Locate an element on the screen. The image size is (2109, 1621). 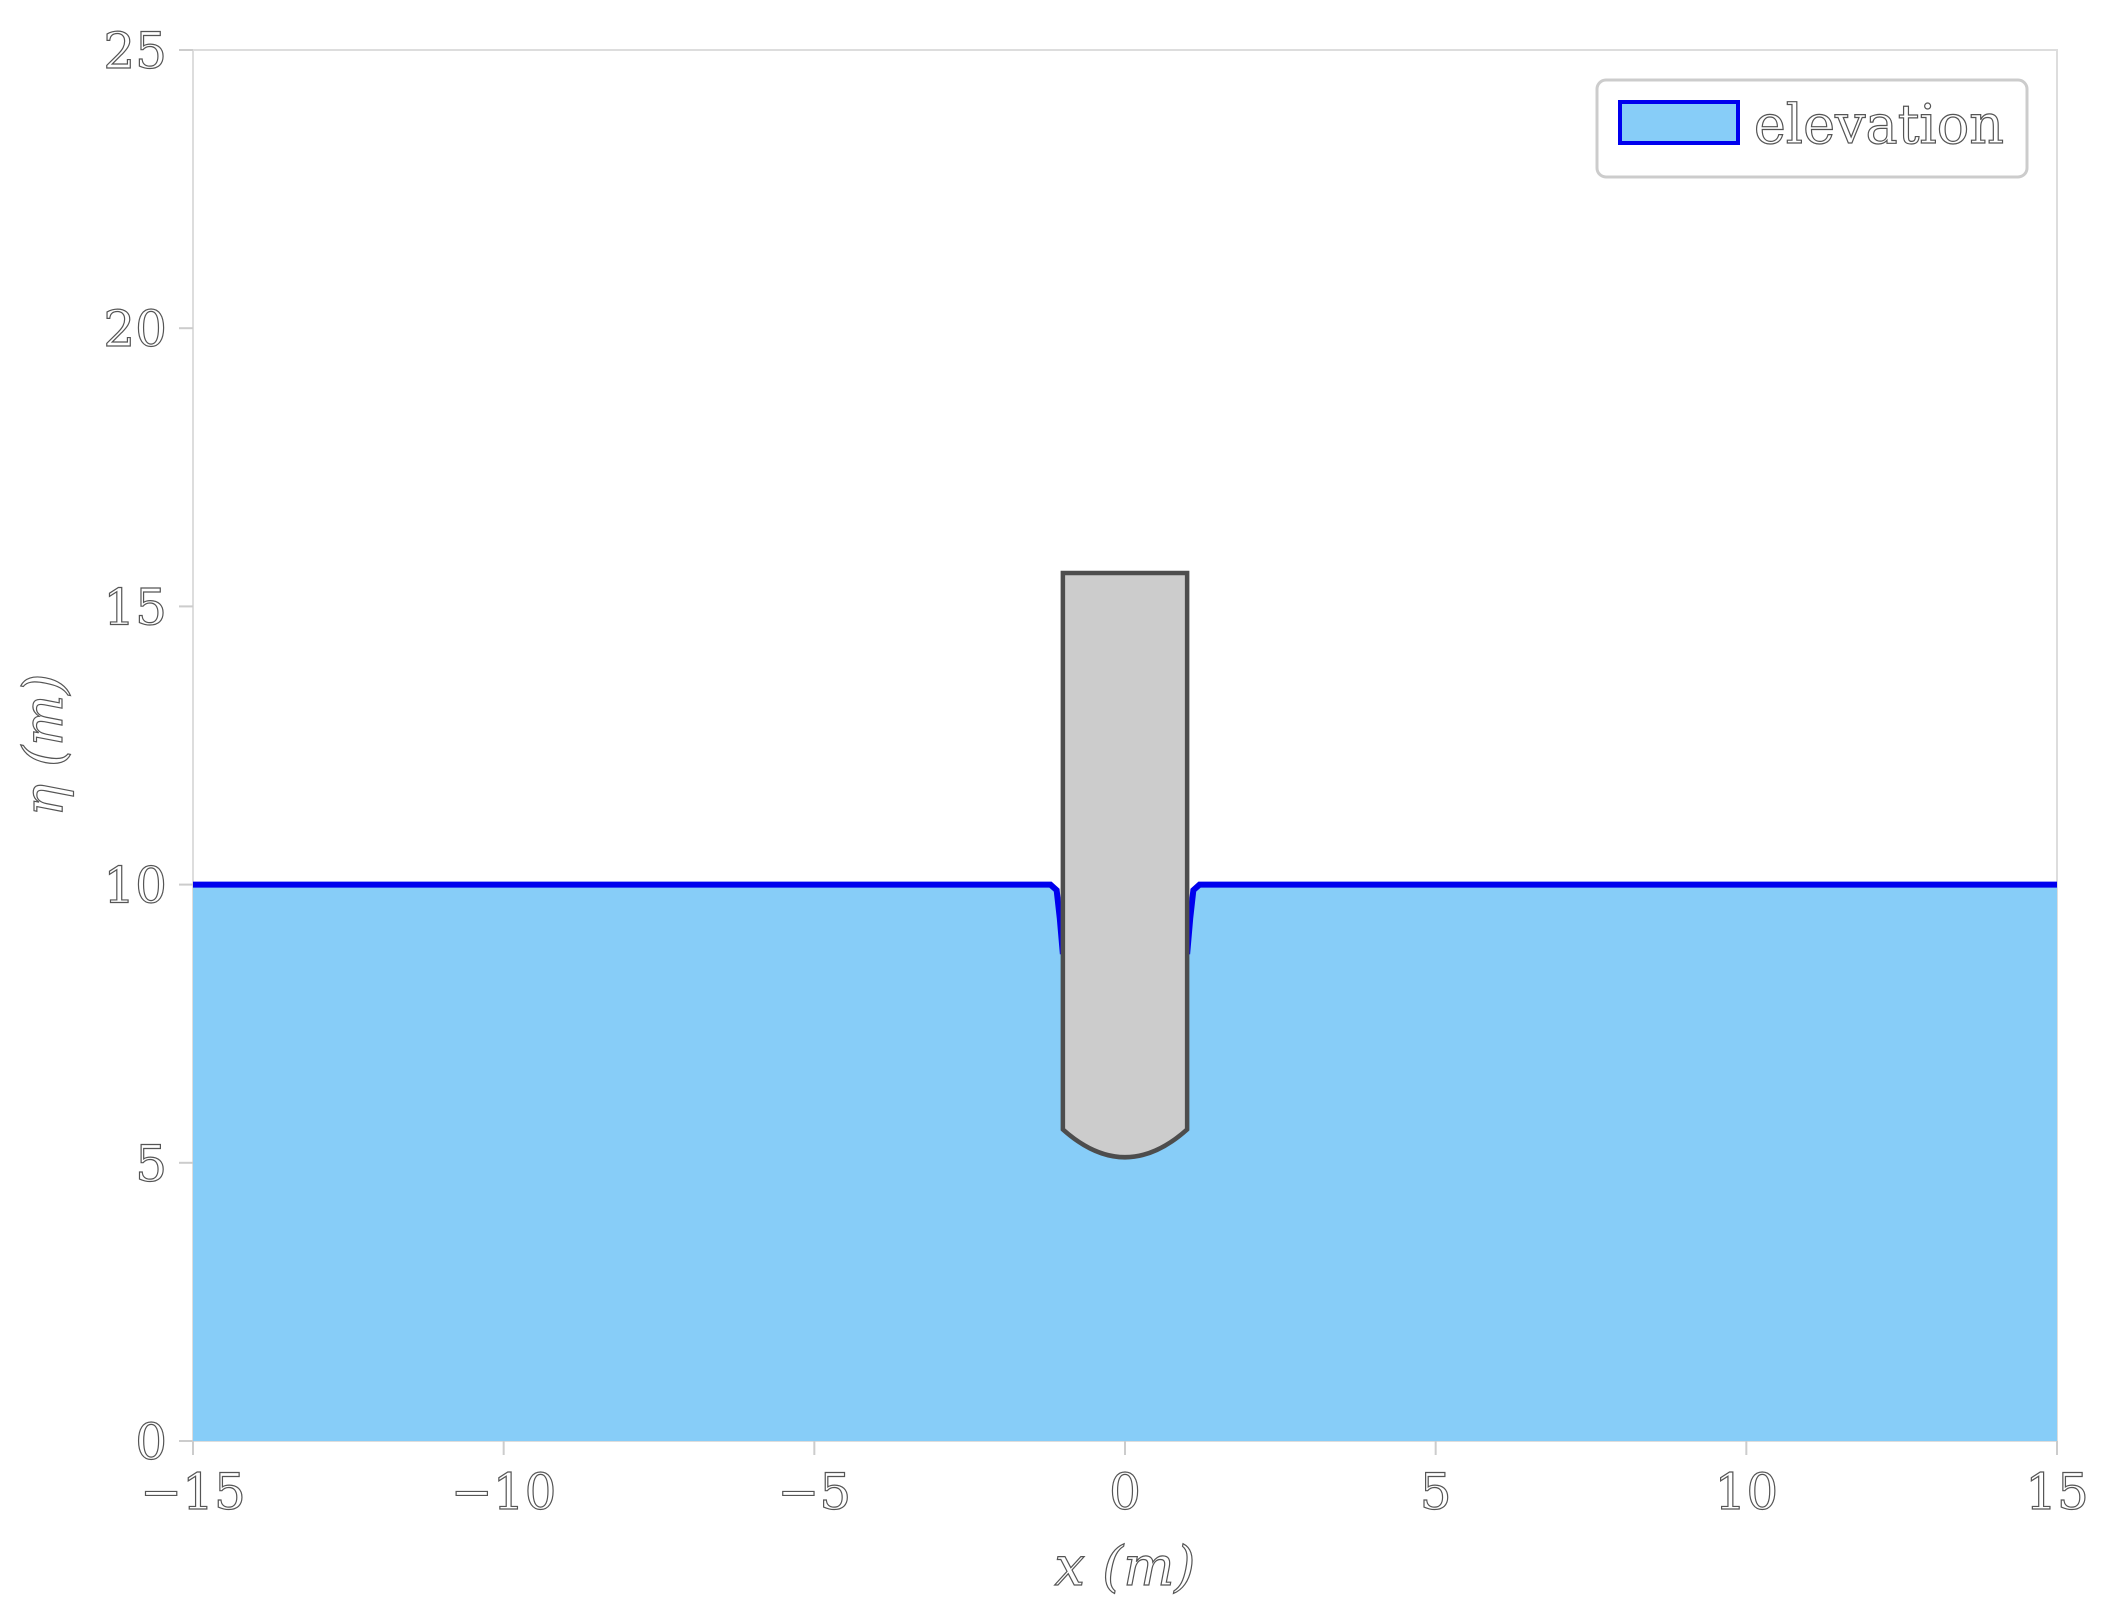
y-tick-label: 20 is located at coordinates (135, 329).